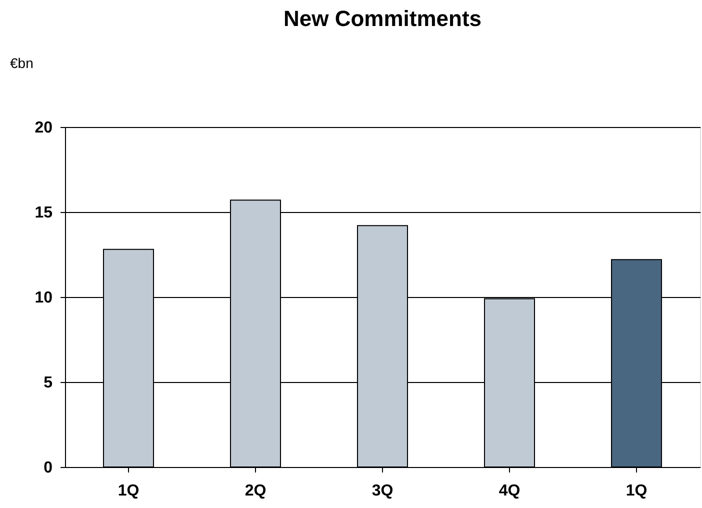 Image resolution: width=702 pixels, height=508 pixels. Describe the element at coordinates (43, 298) in the screenshot. I see `y-tick-label: 10` at that location.